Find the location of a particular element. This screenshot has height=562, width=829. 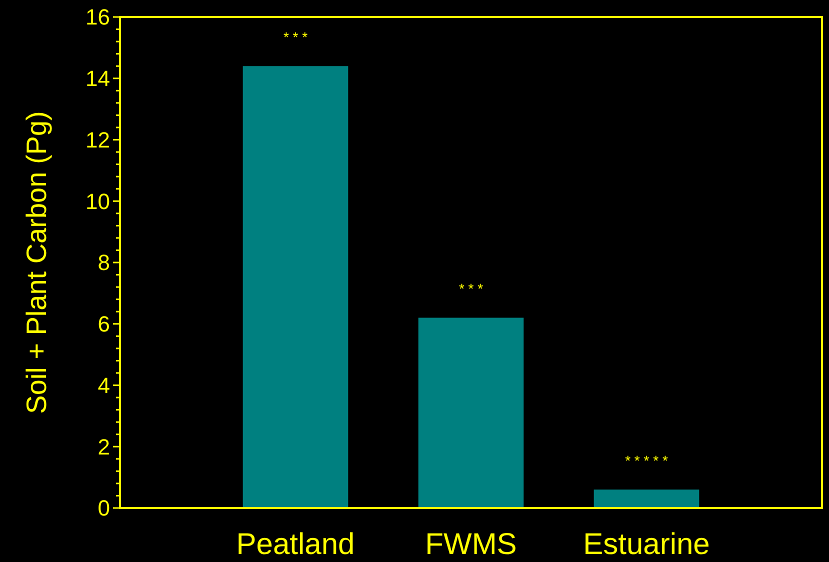

y-tick-label: 16 is located at coordinates (98, 17).